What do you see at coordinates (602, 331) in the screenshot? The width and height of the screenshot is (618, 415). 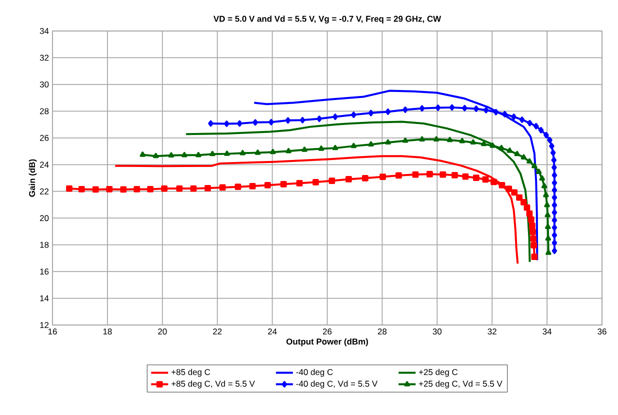 I see `x-tick-label: 36` at bounding box center [602, 331].